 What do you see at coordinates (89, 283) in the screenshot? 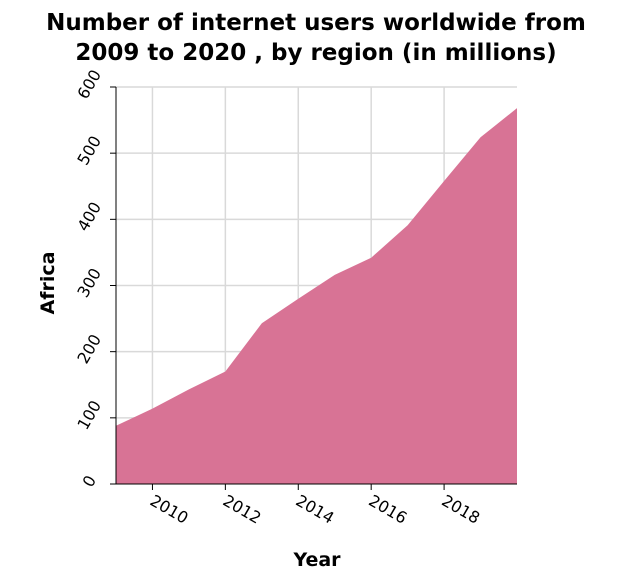
I see `y-tick-label: 300` at bounding box center [89, 283].